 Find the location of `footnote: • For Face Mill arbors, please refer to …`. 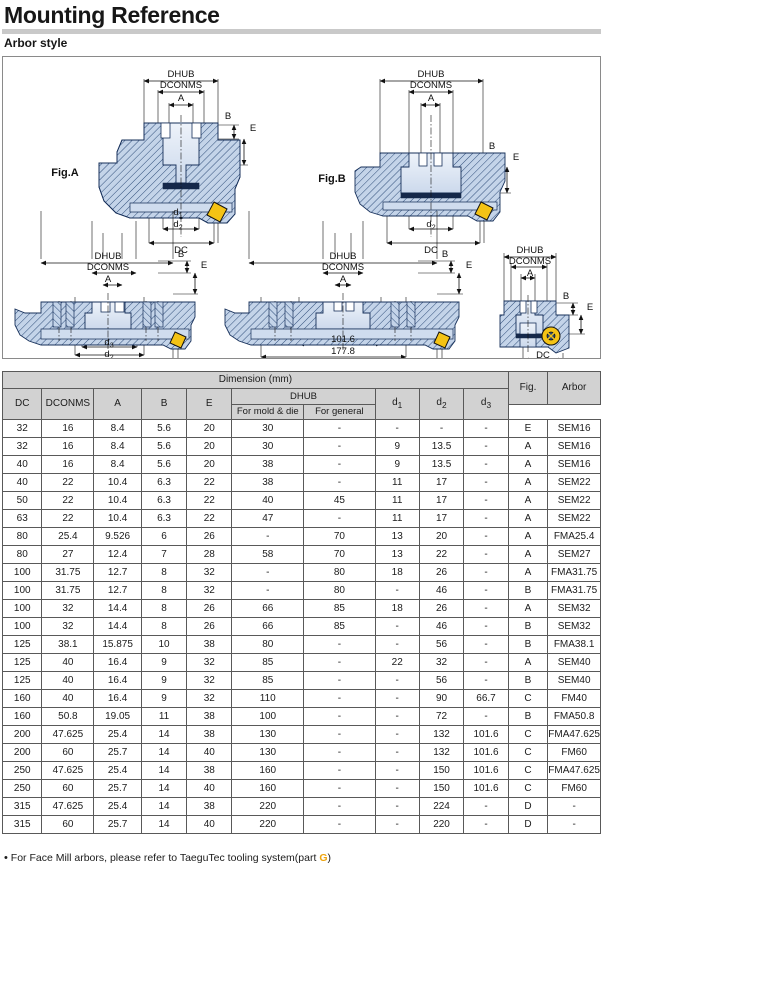

footnote: • For Face Mill arbors, please refer to … is located at coordinates (167, 858).